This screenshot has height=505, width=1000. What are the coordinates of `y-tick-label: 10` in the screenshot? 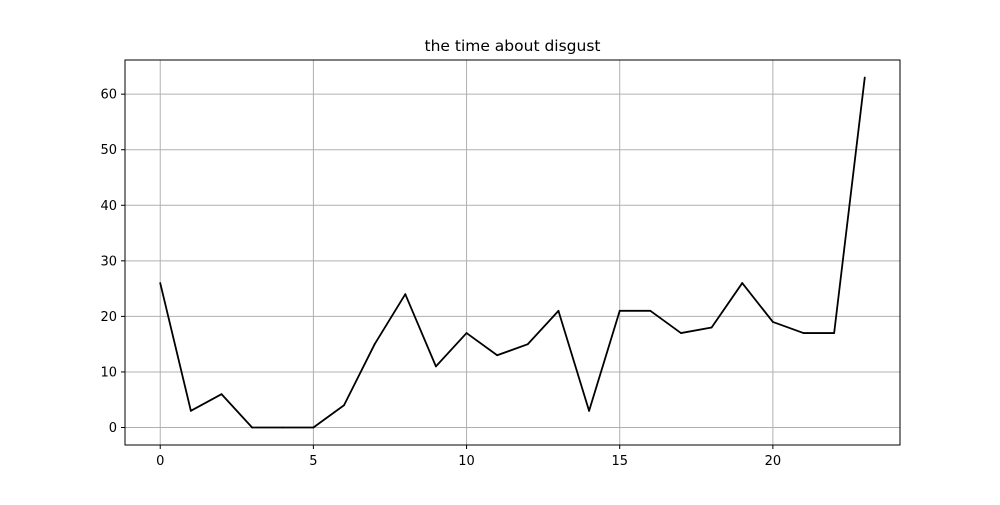 It's located at (108, 372).